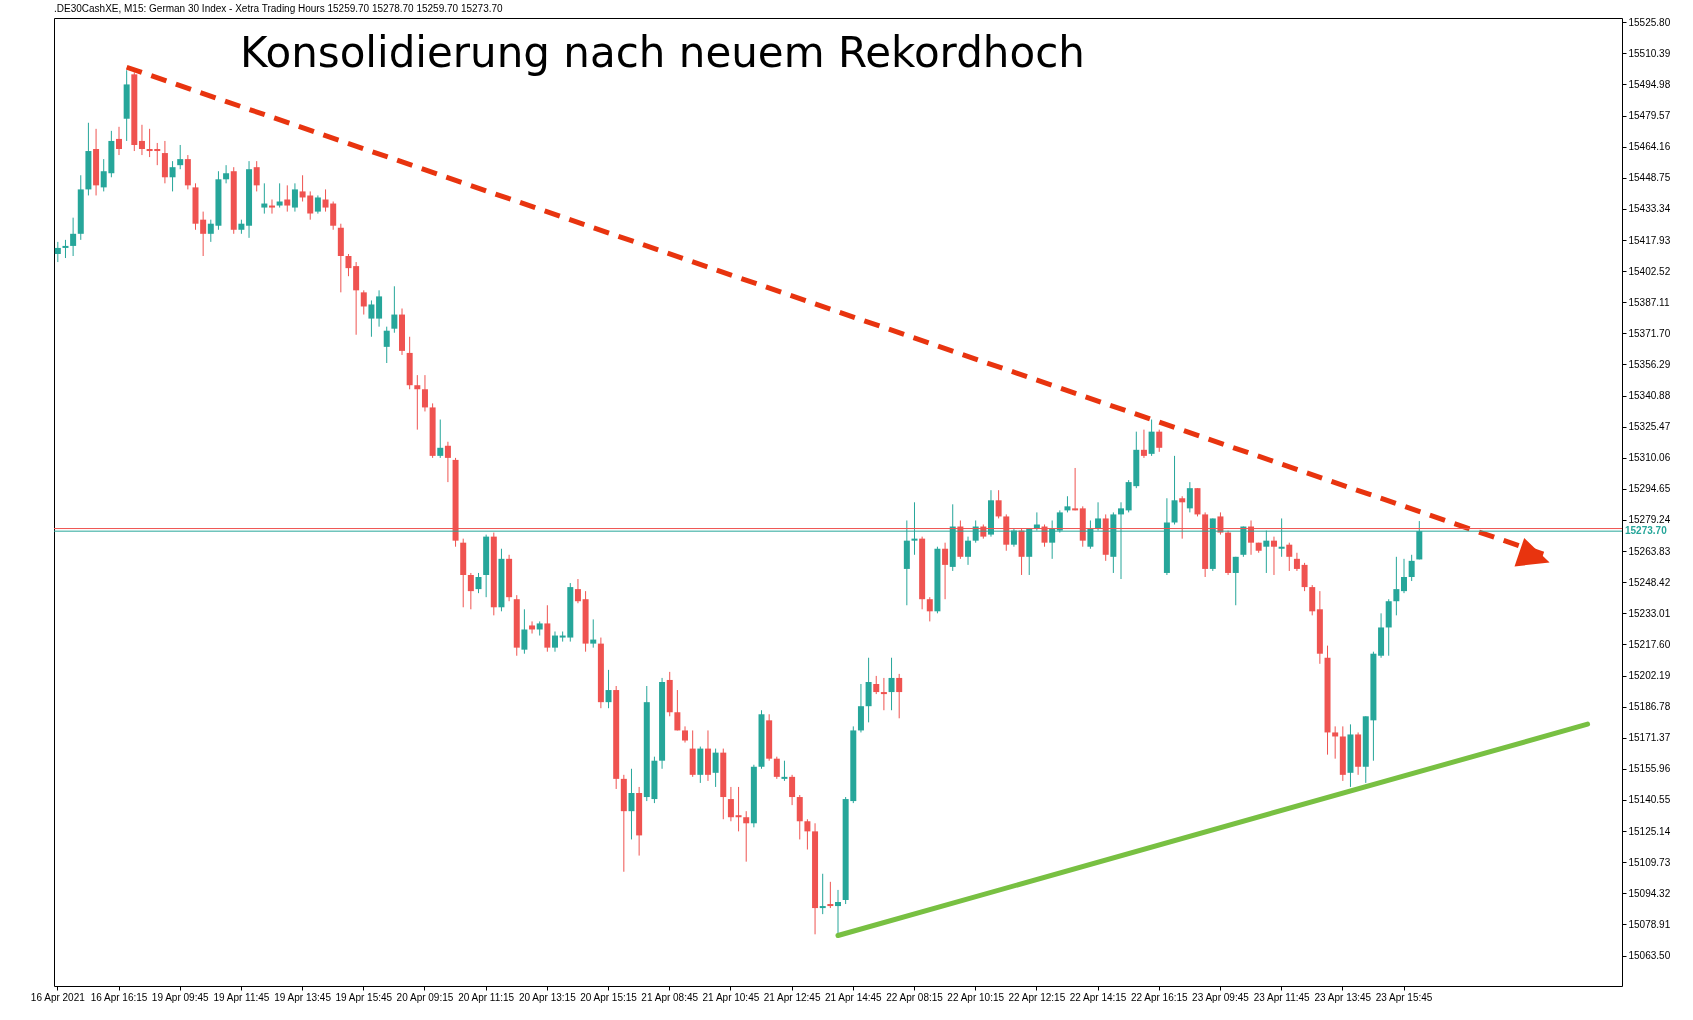 The image size is (1693, 1020). What do you see at coordinates (1649, 364) in the screenshot?
I see `y-tick-label: 15356.29` at bounding box center [1649, 364].